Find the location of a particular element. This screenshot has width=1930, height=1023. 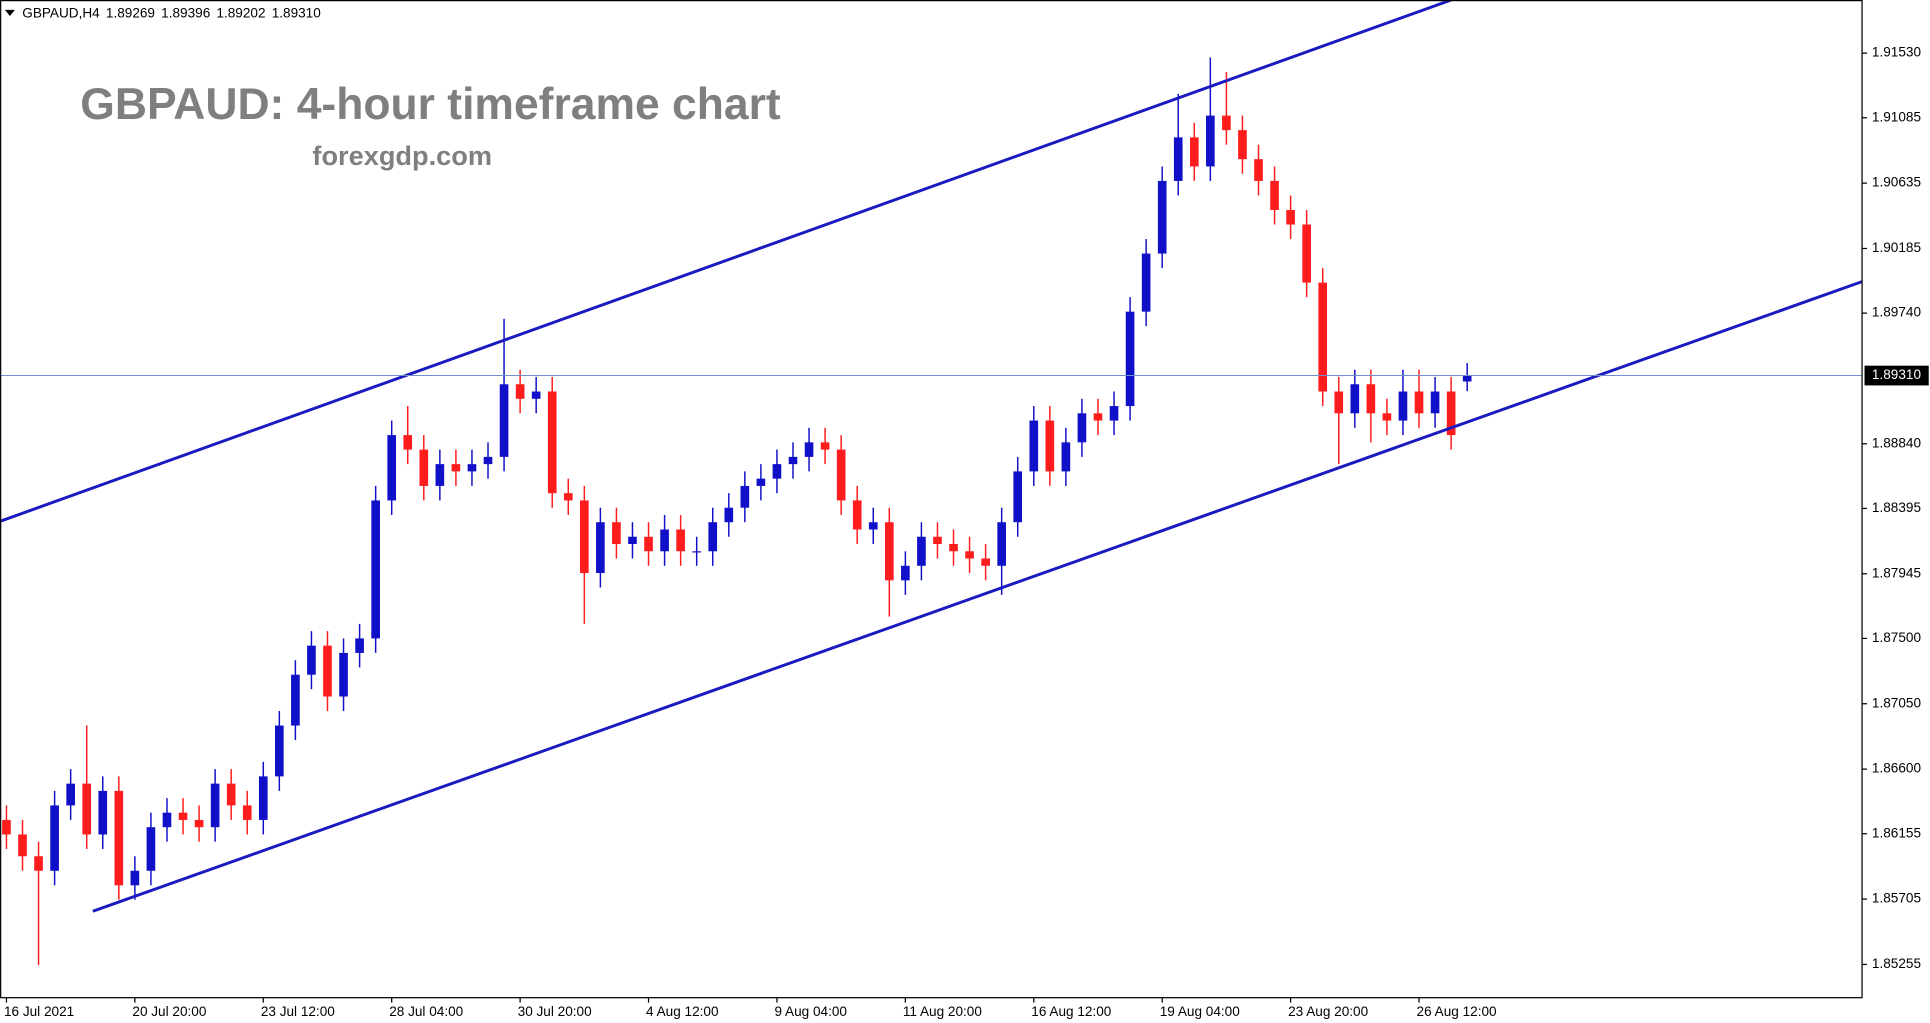

quote-low: 1.89202 is located at coordinates (240, 12).